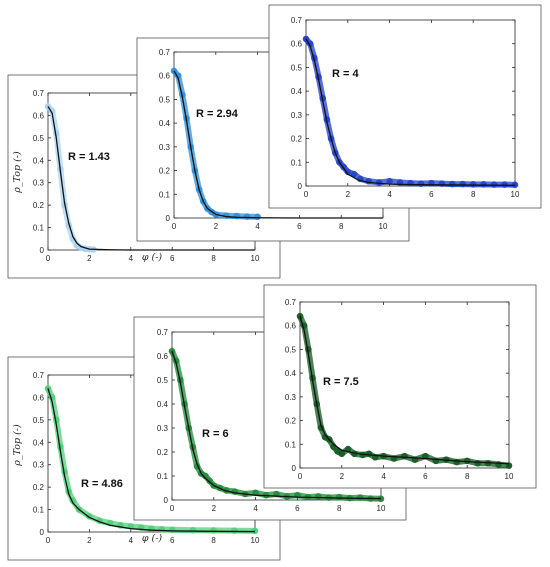 The height and width of the screenshot is (567, 550). Describe the element at coordinates (215, 434) in the screenshot. I see `r-value-label: R = 6` at that location.